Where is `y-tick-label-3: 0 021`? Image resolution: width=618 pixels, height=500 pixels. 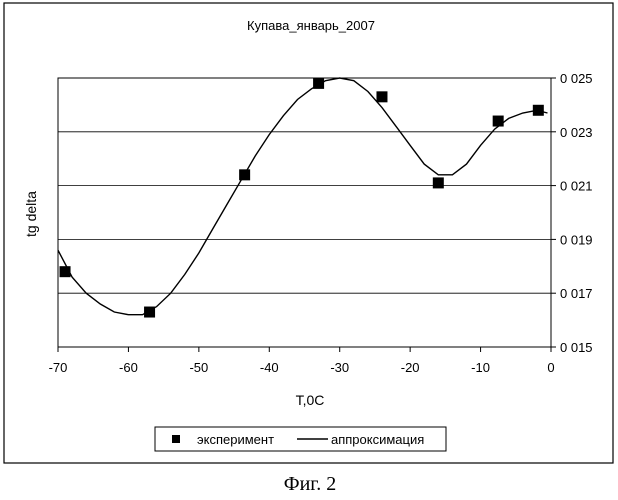
y-tick-label-3: 0 021 is located at coordinates (576, 186).